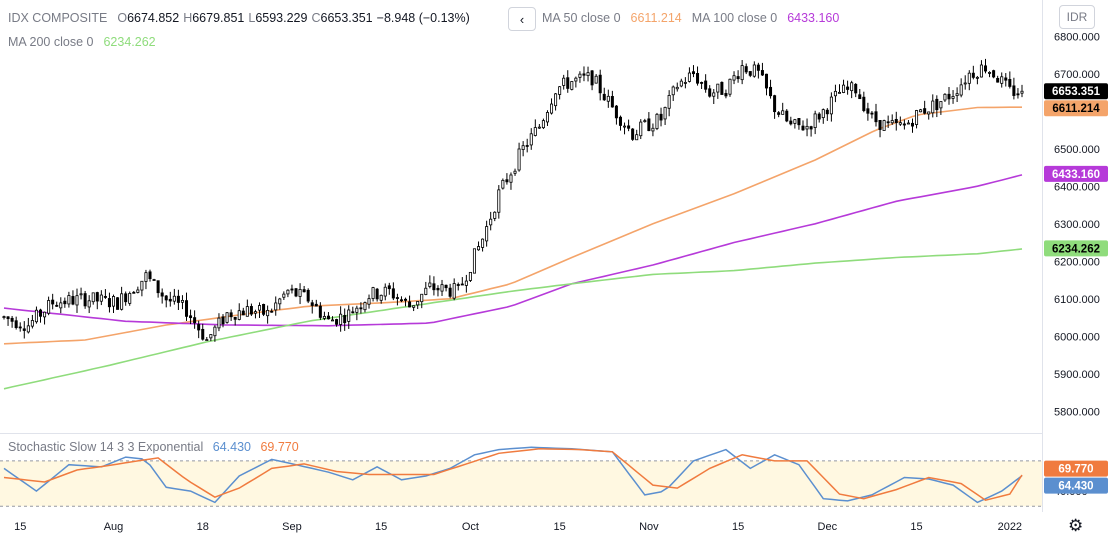 Image resolution: width=1114 pixels, height=540 pixels. Describe the element at coordinates (58, 18) in the screenshot. I see `symbol-name: IDX COMPOSITE` at that location.